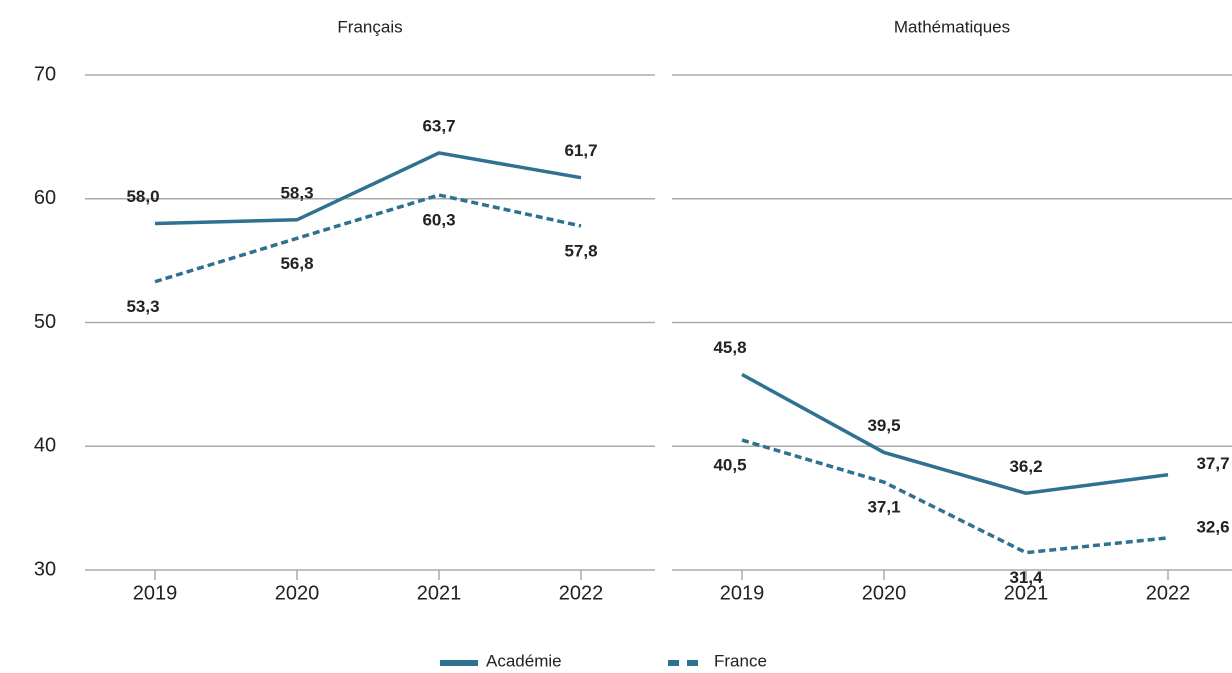  I want to click on value-label: 58,3, so click(296, 192).